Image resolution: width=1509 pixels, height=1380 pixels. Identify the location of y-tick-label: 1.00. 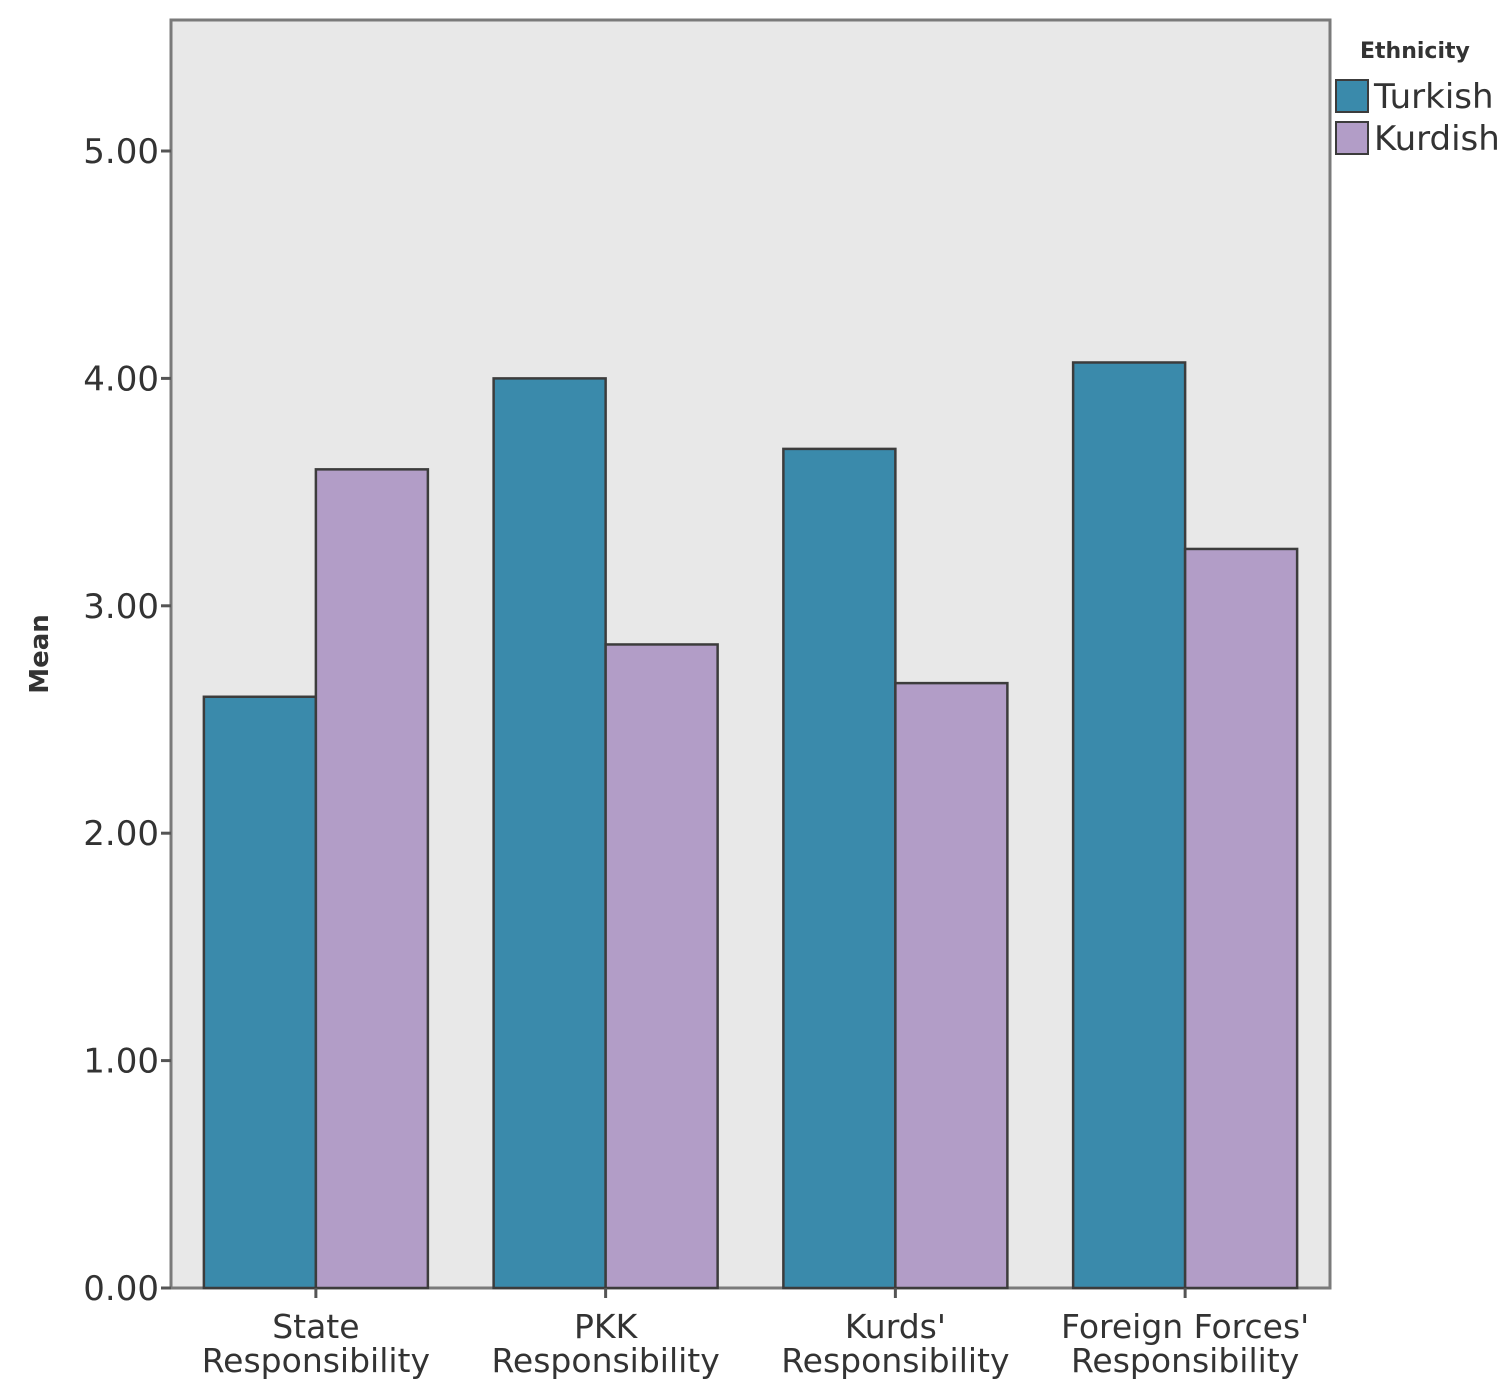
(121, 1062).